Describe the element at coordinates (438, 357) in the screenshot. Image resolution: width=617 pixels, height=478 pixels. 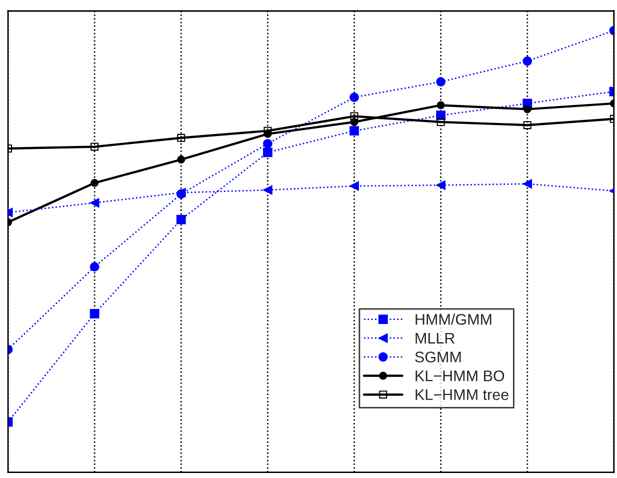
I see `legend-label: SGMM` at that location.